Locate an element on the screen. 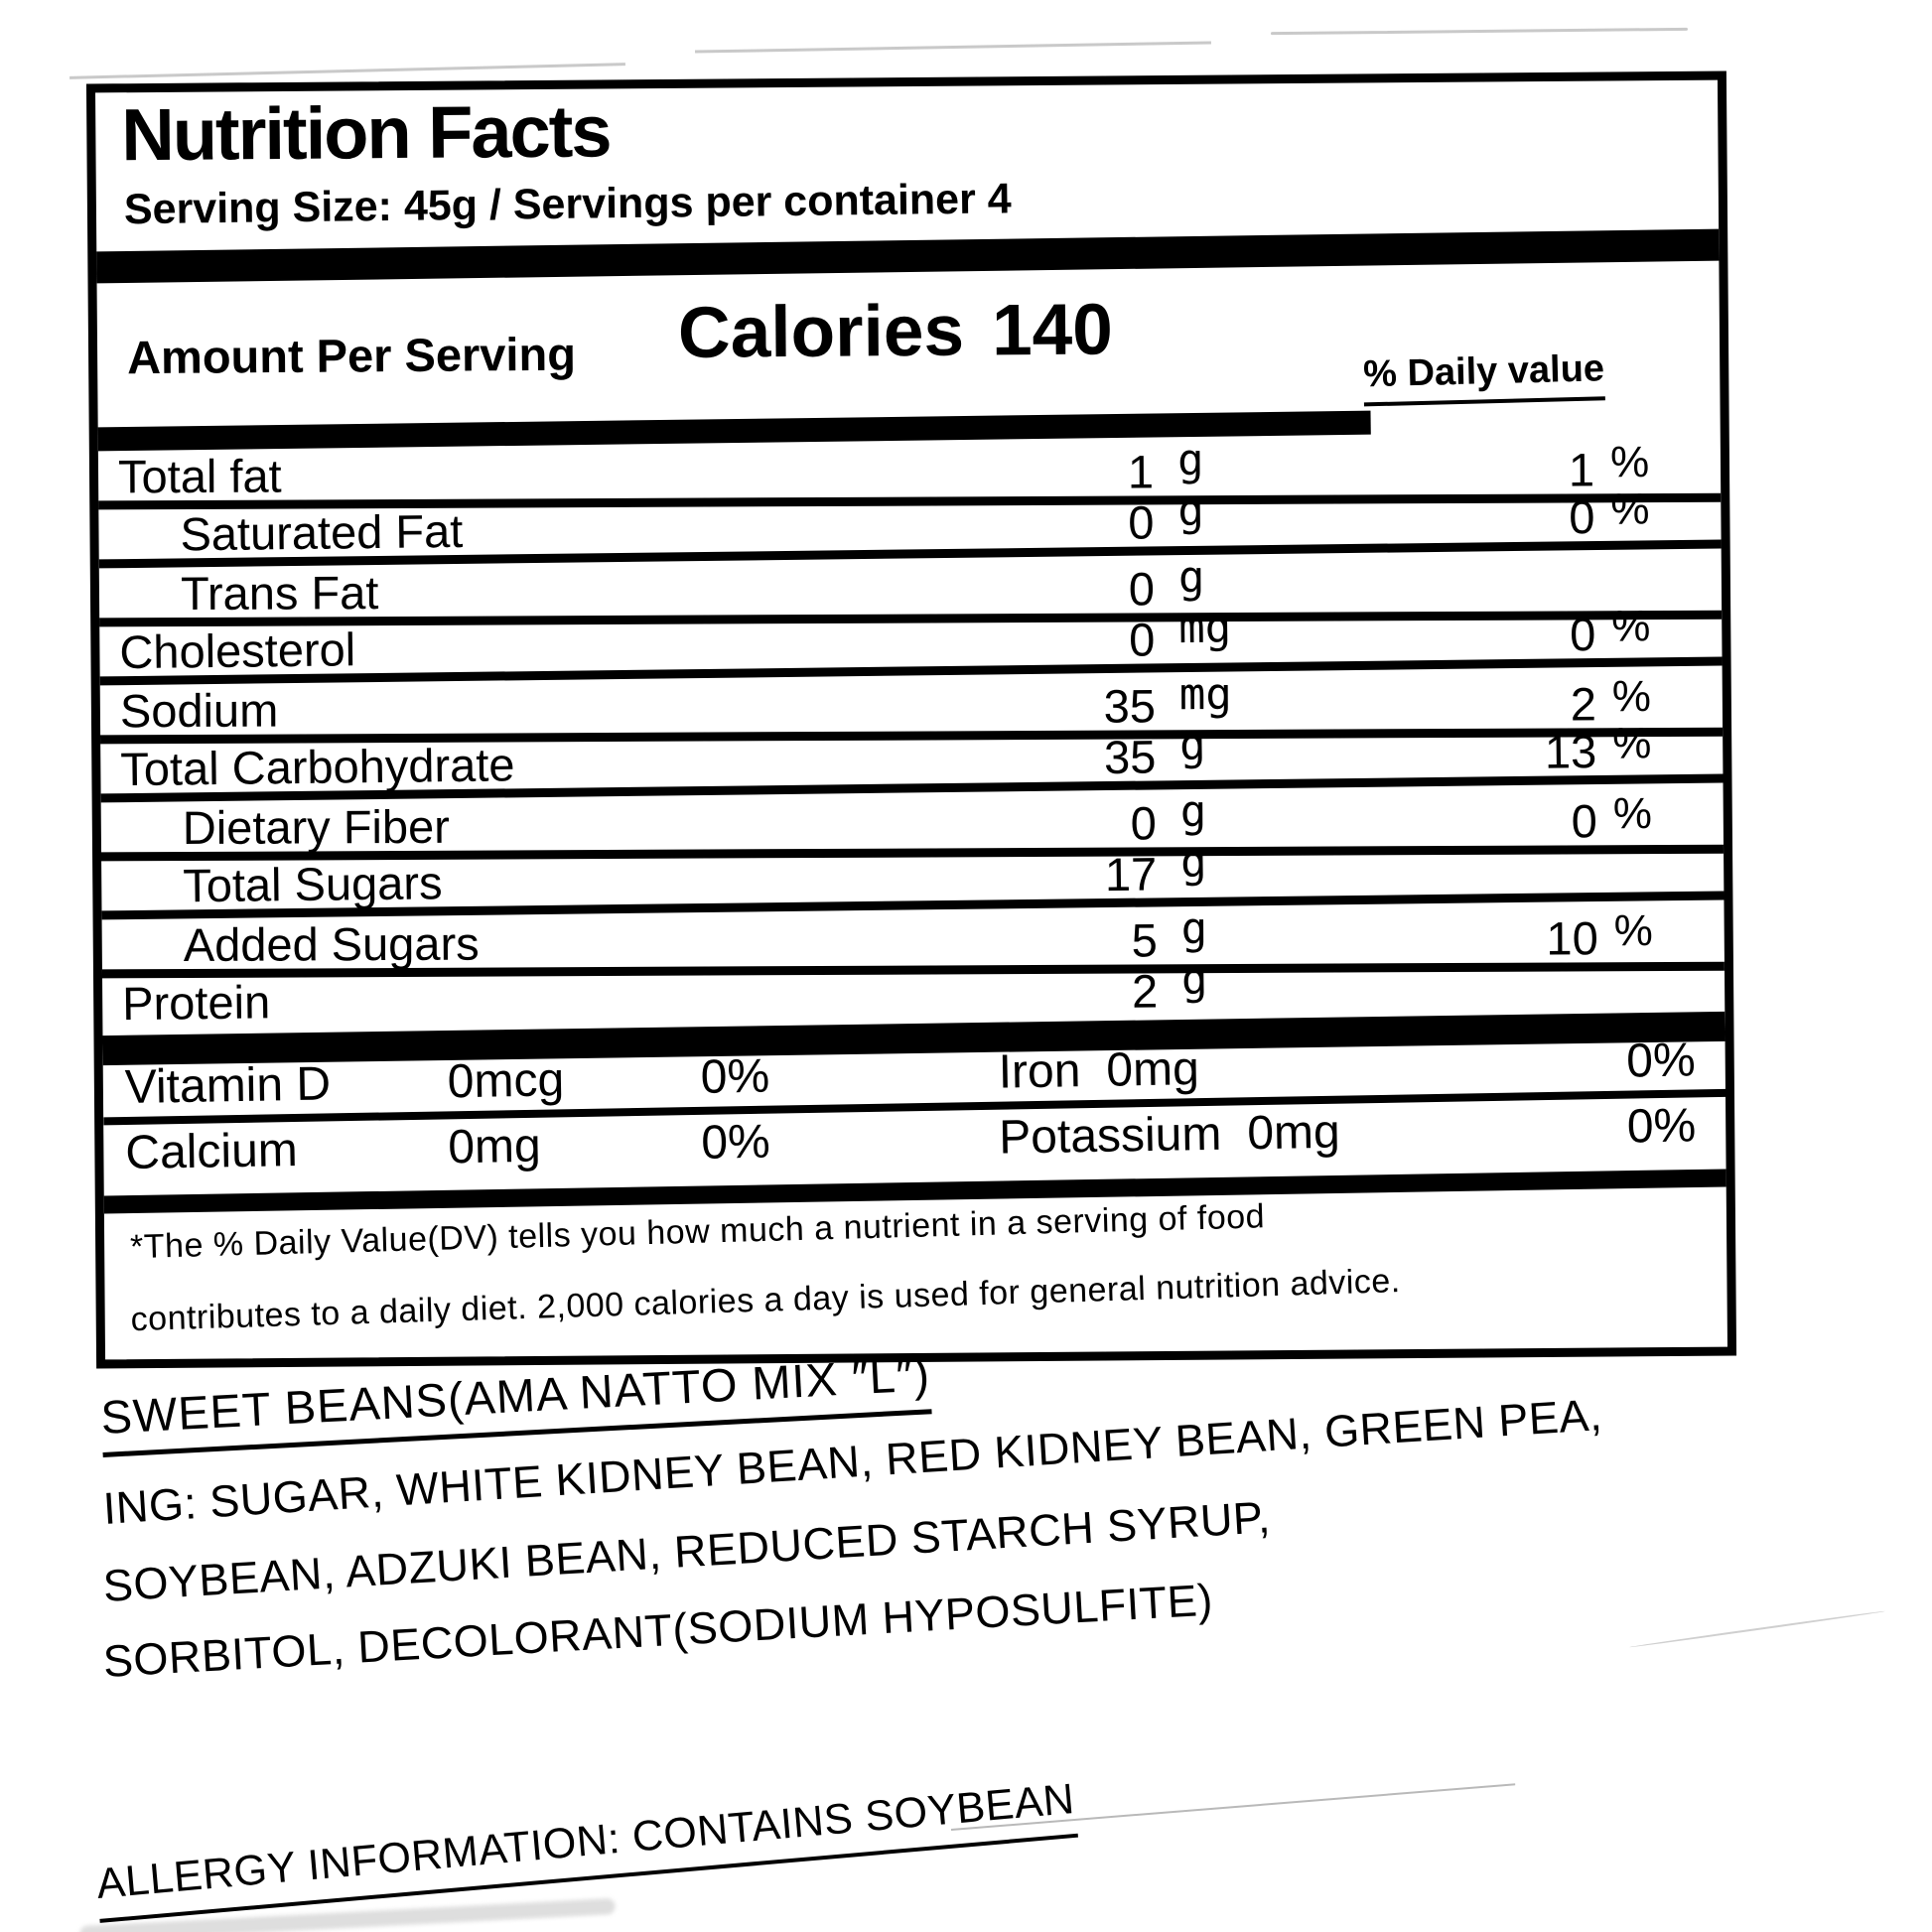  nutrient-name: Total Carbohydrate is located at coordinates (318, 767).